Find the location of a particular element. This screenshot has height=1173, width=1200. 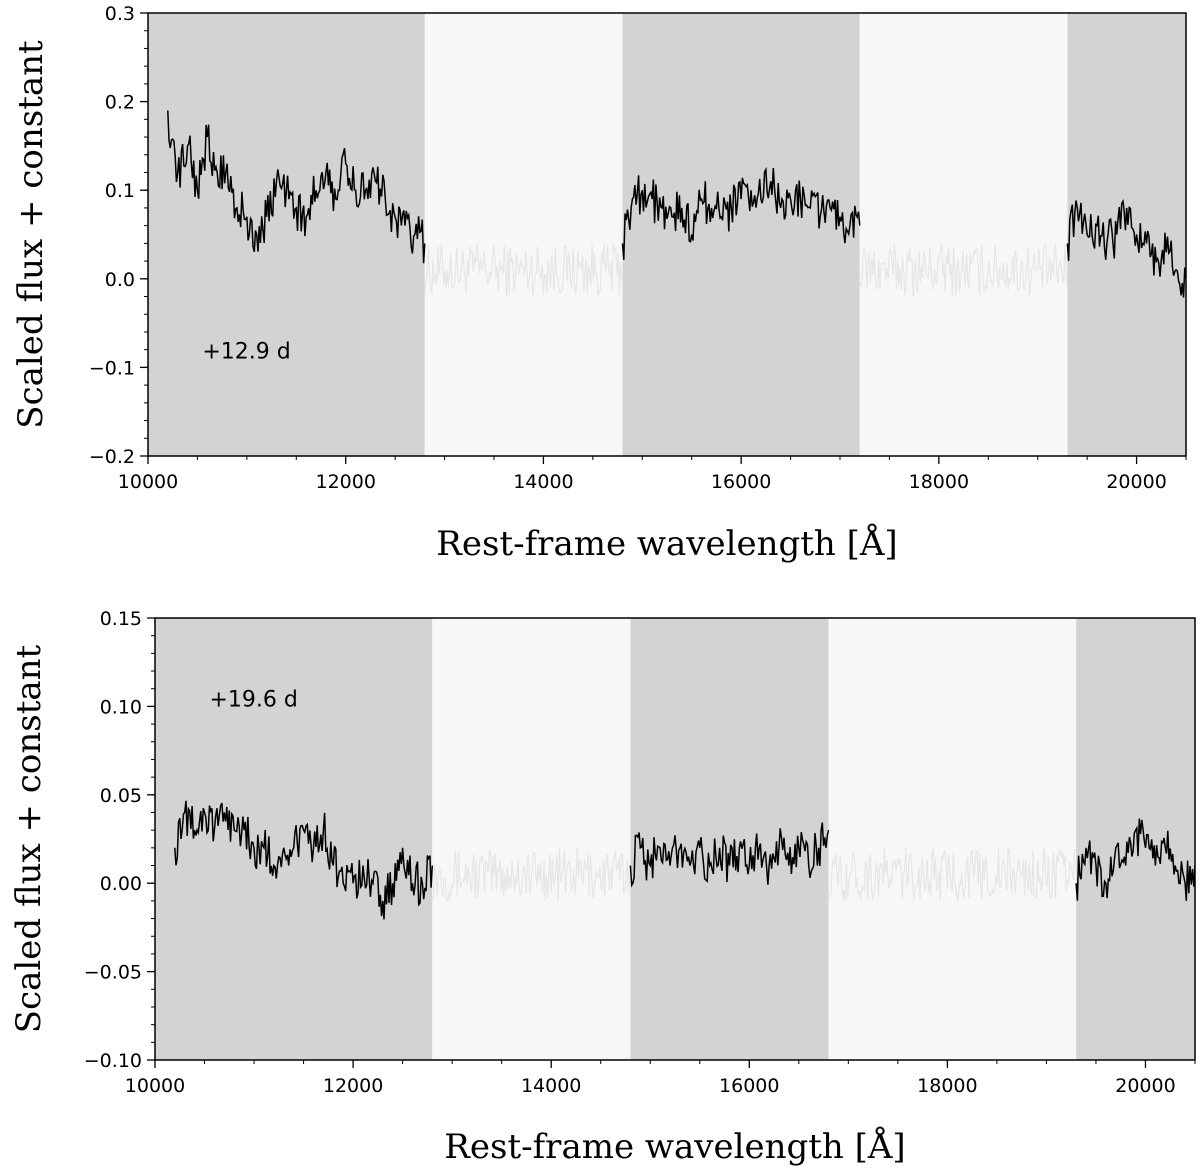

panel1-xtick-label-20000: 20000 is located at coordinates (1136, 482).